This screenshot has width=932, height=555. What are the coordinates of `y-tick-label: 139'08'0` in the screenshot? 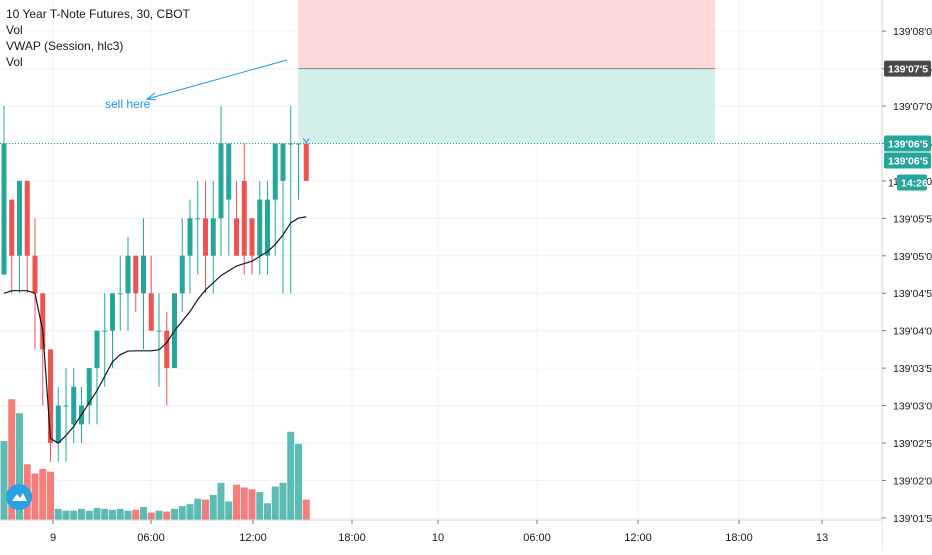 It's located at (912, 32).